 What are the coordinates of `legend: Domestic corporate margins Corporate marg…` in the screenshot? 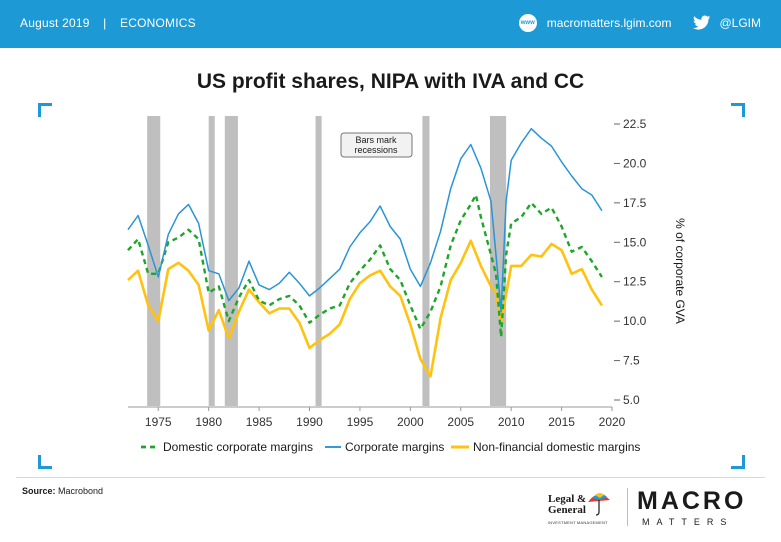 It's located at (390, 447).